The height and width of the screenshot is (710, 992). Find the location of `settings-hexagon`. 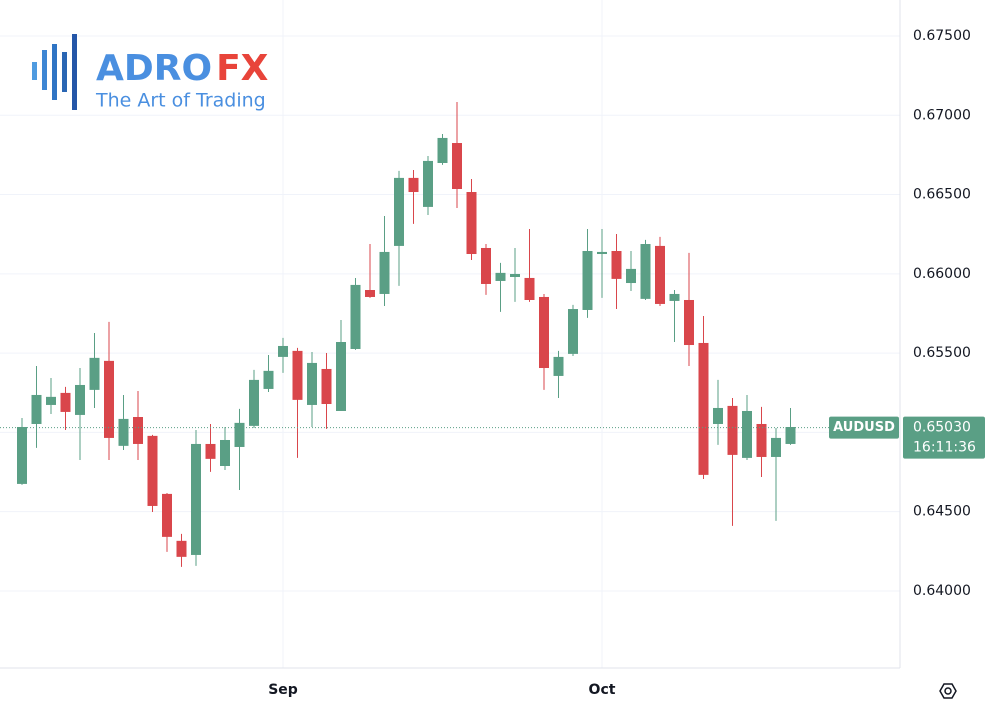

settings-hexagon is located at coordinates (948, 691).